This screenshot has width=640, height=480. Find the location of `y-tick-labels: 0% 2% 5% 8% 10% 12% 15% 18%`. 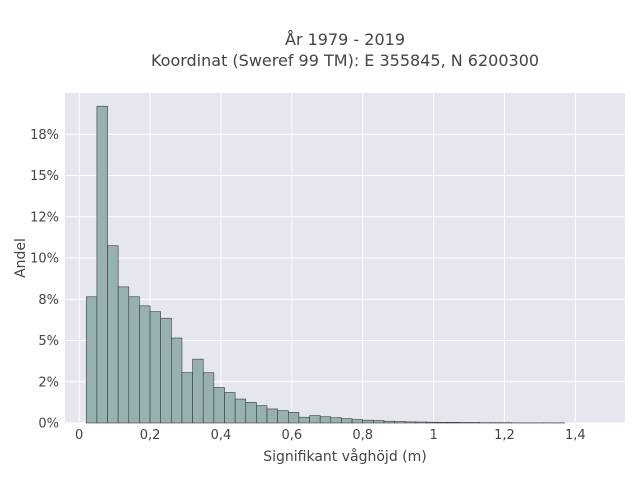

y-tick-labels: 0% 2% 5% 8% 10% 12% 15% 18% is located at coordinates (44, 280).